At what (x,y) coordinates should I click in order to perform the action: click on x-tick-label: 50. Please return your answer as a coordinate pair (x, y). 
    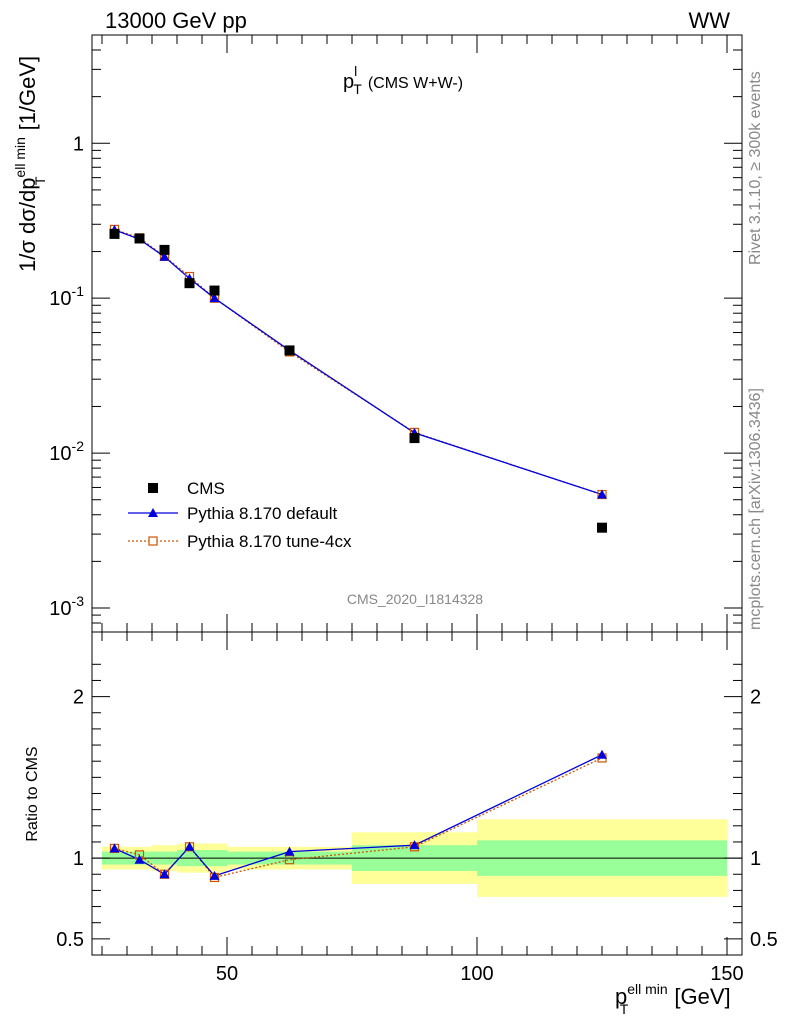
    Looking at the image, I should click on (227, 974).